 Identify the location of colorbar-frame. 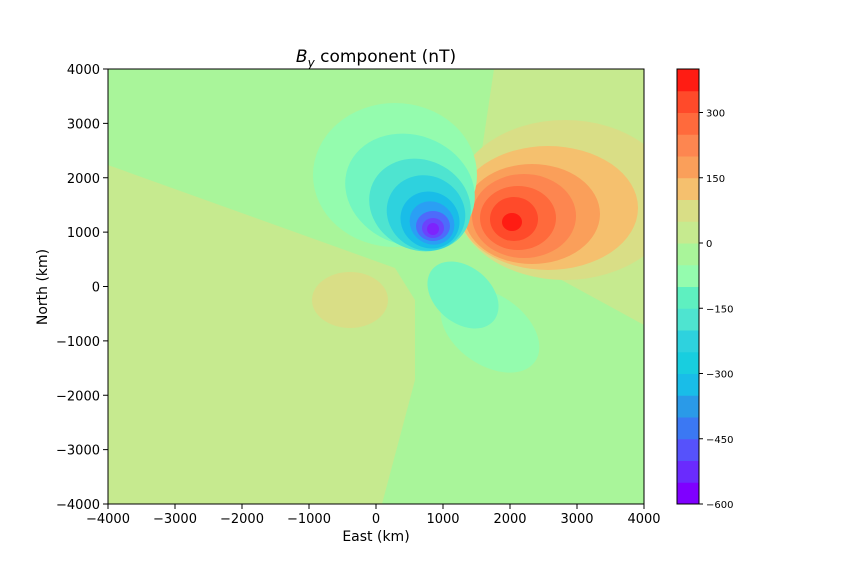
(688, 286).